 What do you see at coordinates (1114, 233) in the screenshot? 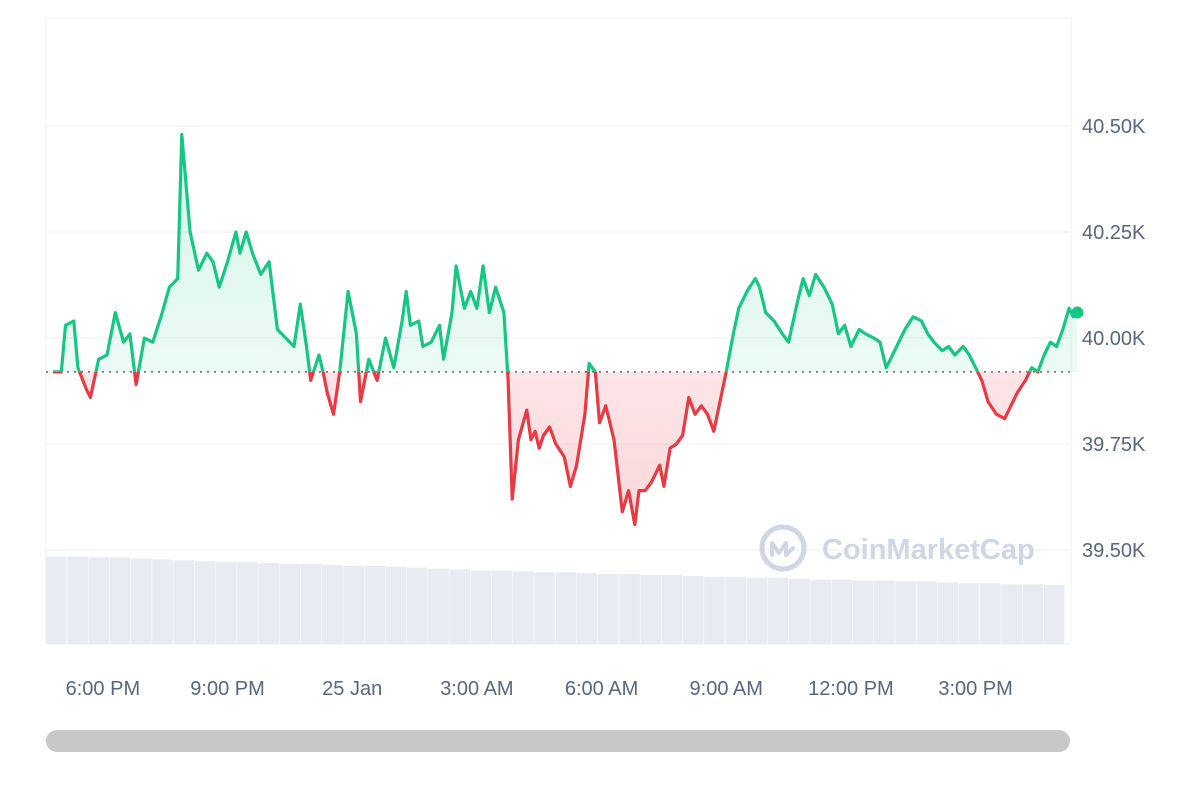
I see `y-tick-label: 40.25K` at bounding box center [1114, 233].